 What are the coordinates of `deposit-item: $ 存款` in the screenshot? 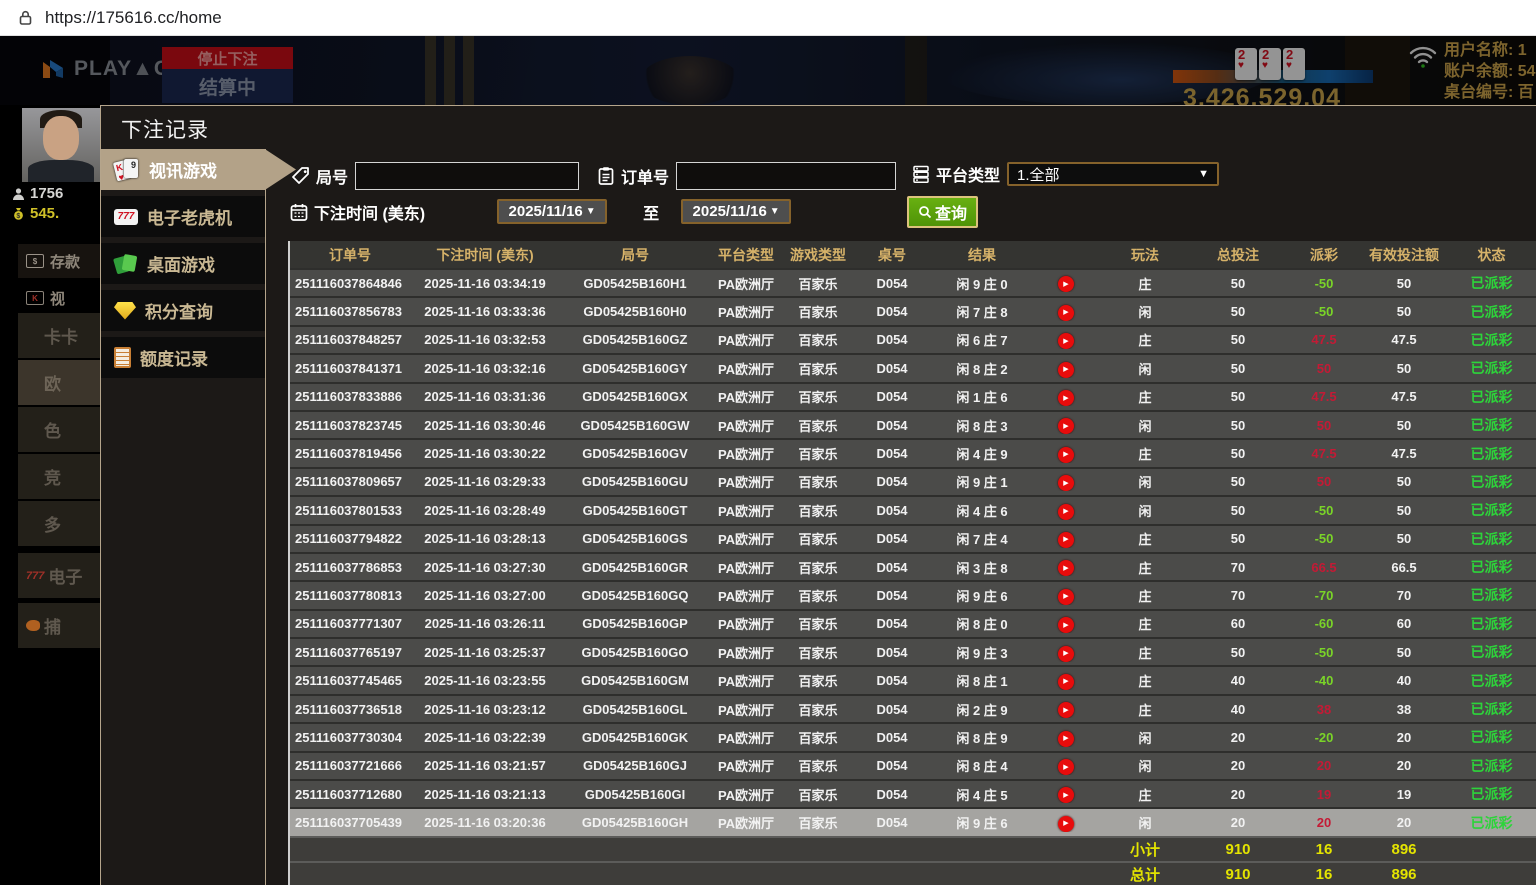 It's located at (59, 261).